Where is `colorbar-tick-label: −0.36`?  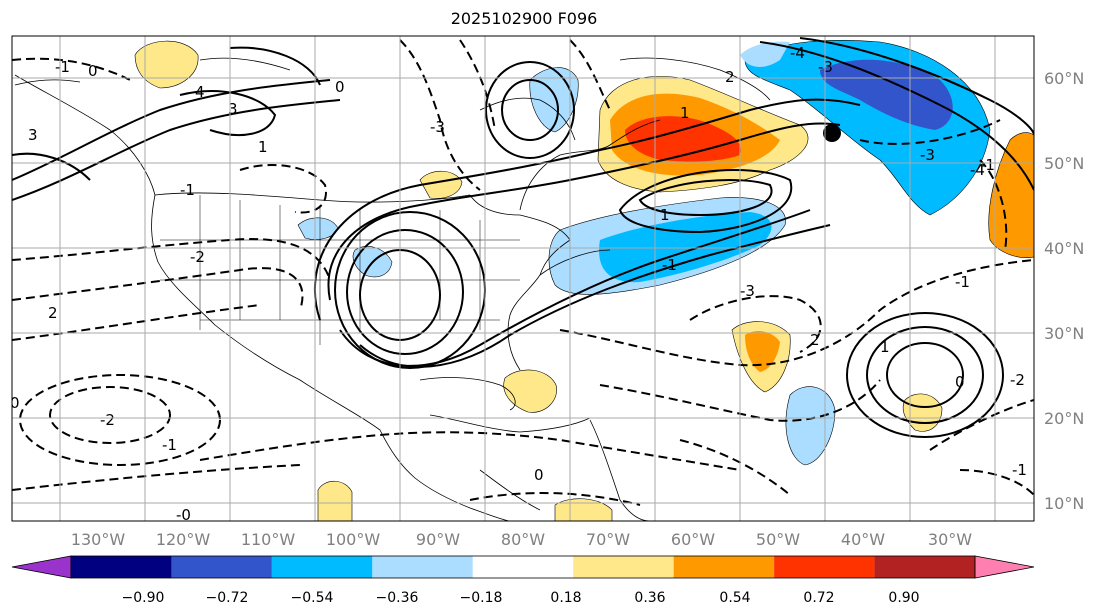 colorbar-tick-label: −0.36 is located at coordinates (397, 598).